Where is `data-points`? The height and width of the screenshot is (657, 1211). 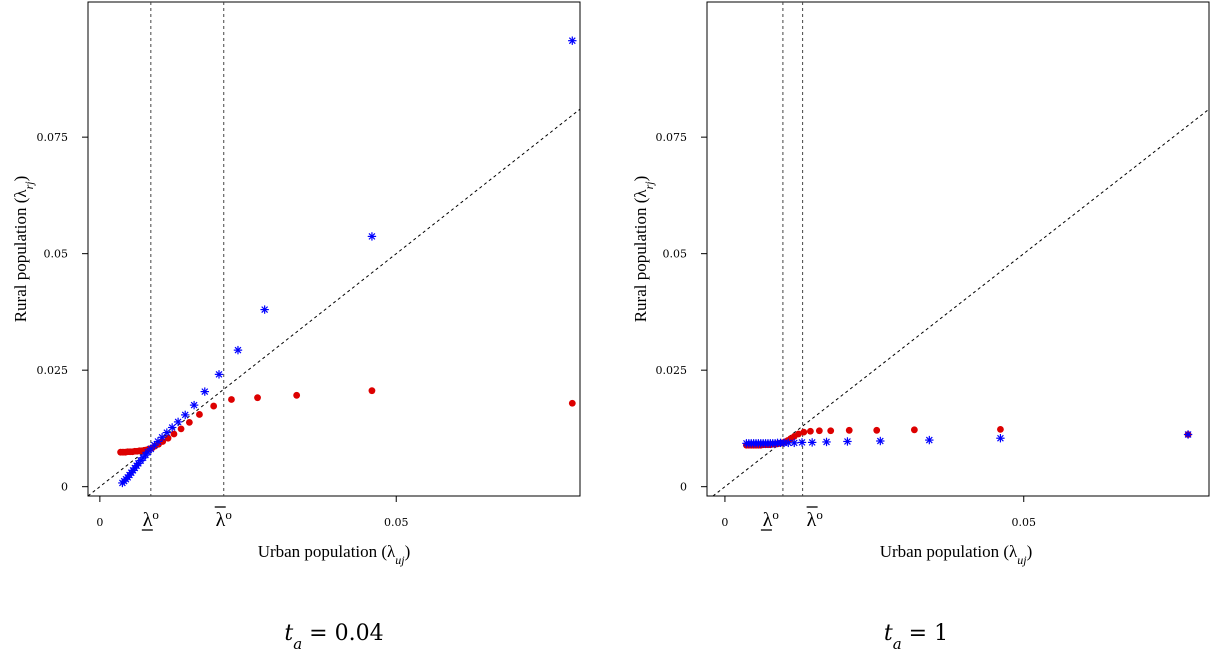
data-points is located at coordinates (967, 437).